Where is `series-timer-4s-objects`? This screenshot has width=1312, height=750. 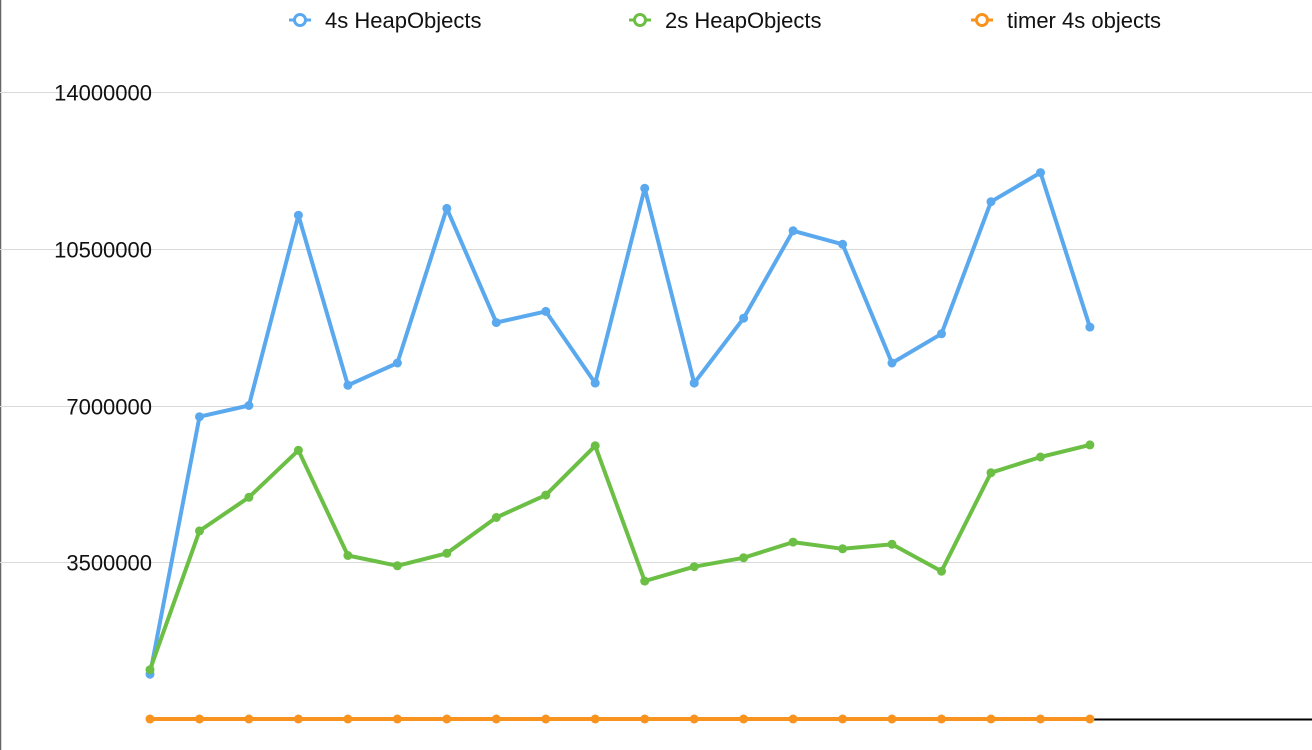 series-timer-4s-objects is located at coordinates (620, 719).